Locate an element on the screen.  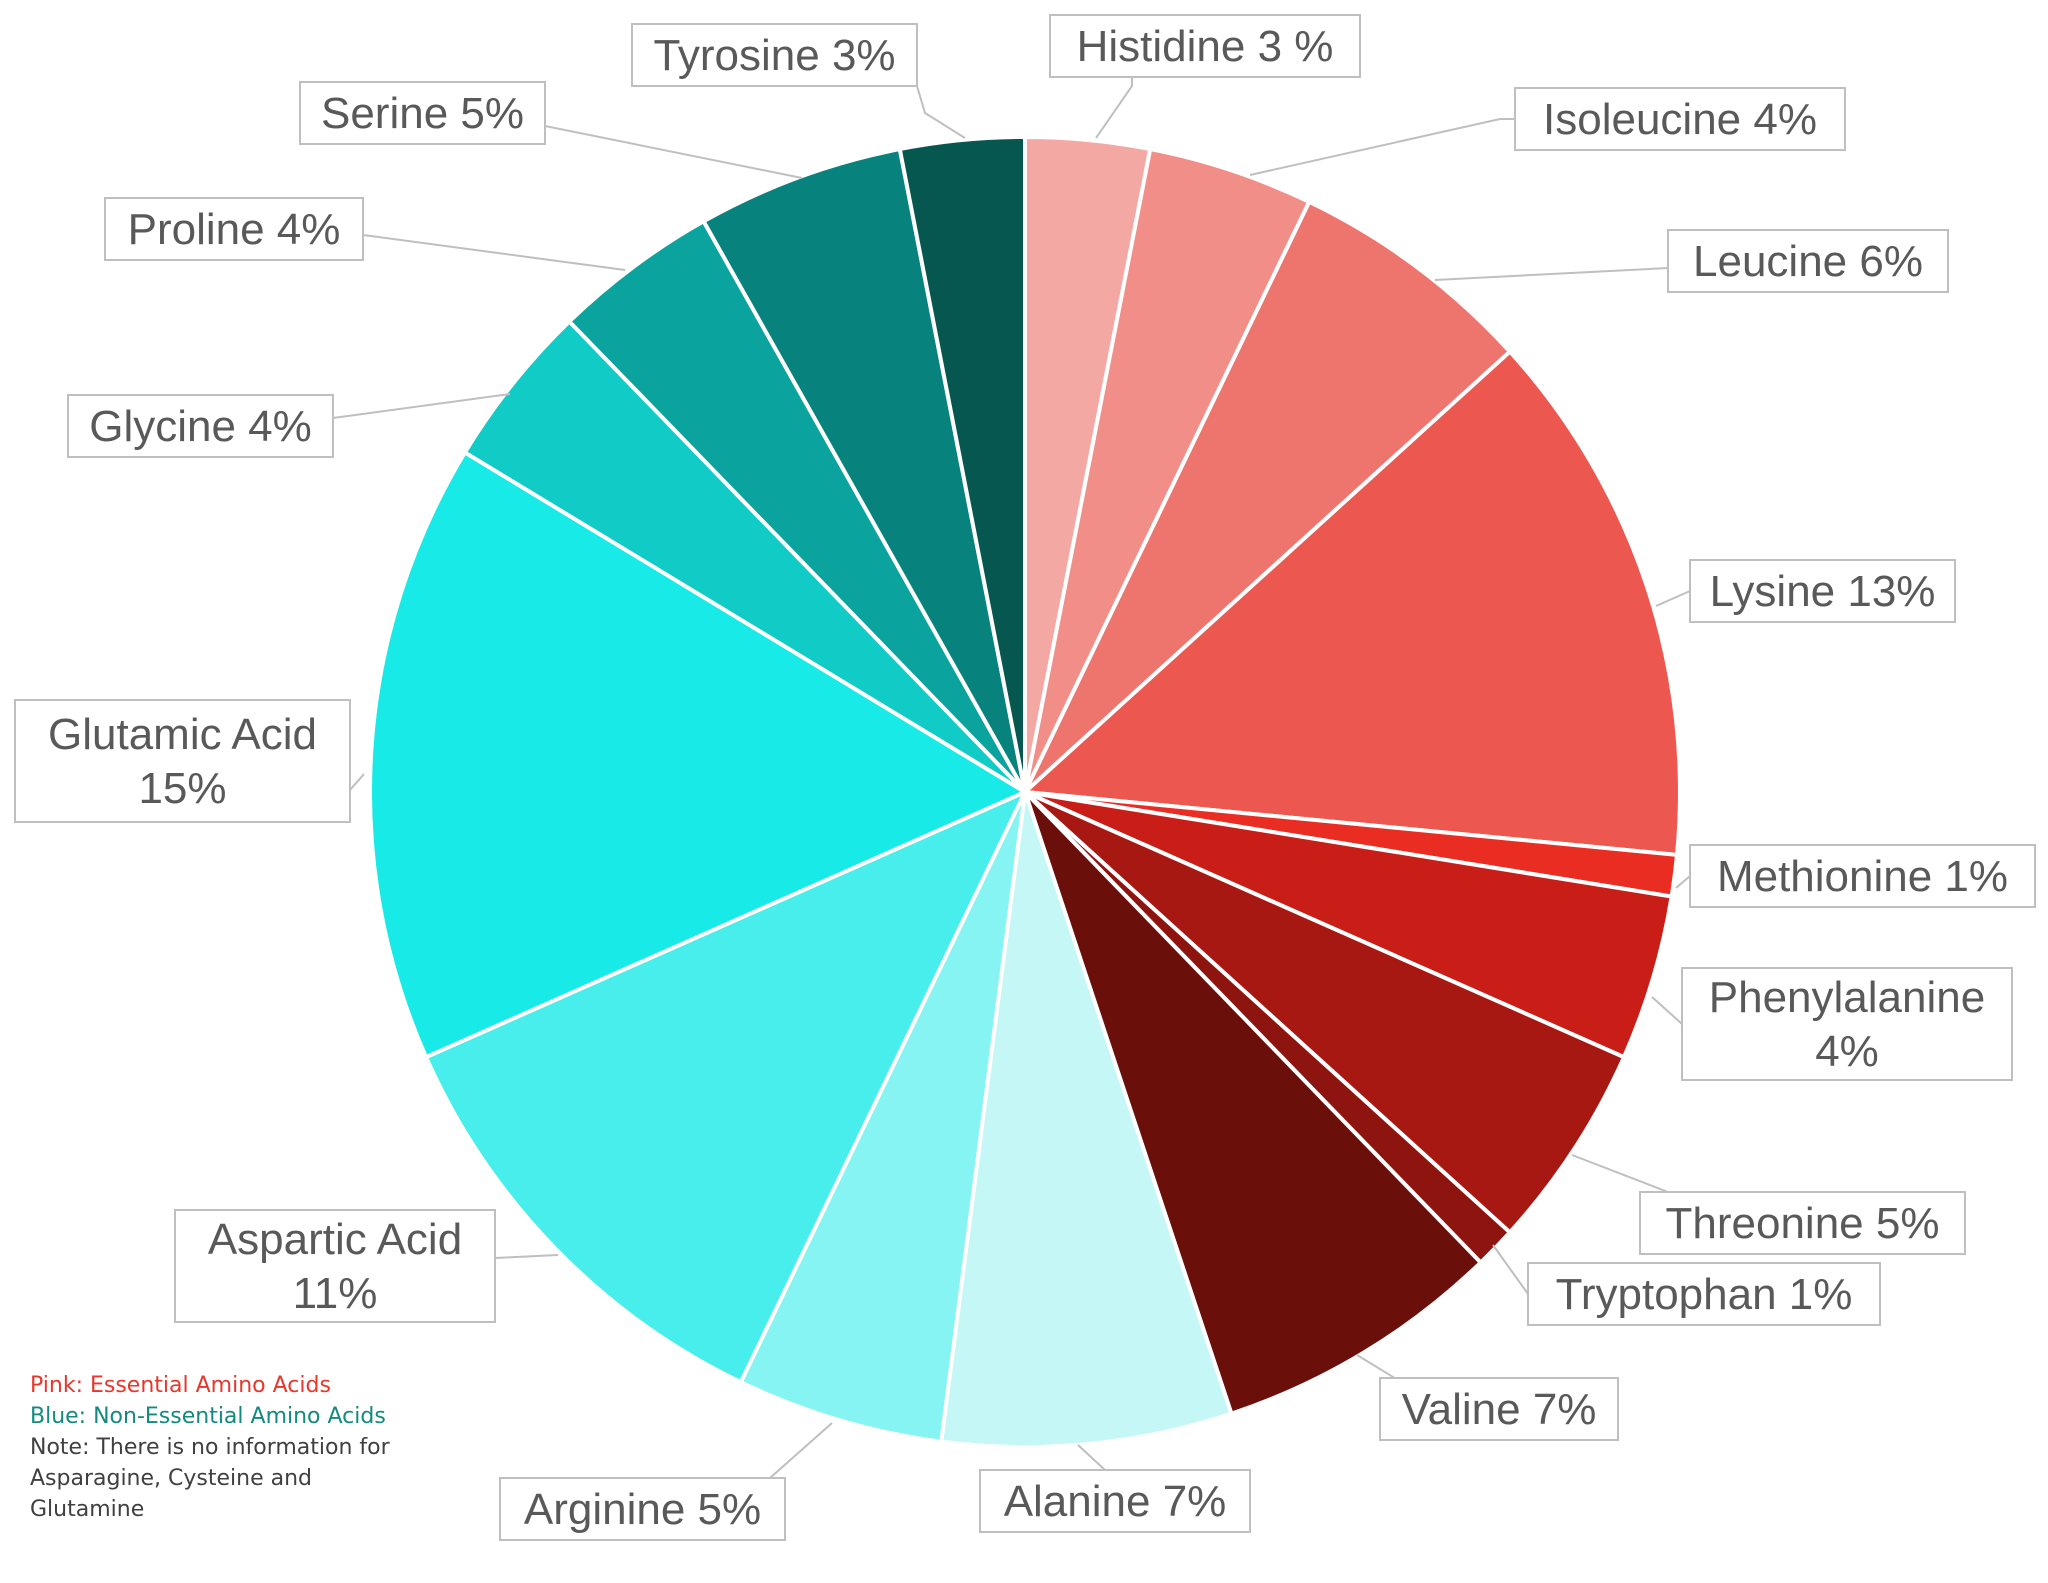
label-text: Glycine 4% is located at coordinates (200, 426).